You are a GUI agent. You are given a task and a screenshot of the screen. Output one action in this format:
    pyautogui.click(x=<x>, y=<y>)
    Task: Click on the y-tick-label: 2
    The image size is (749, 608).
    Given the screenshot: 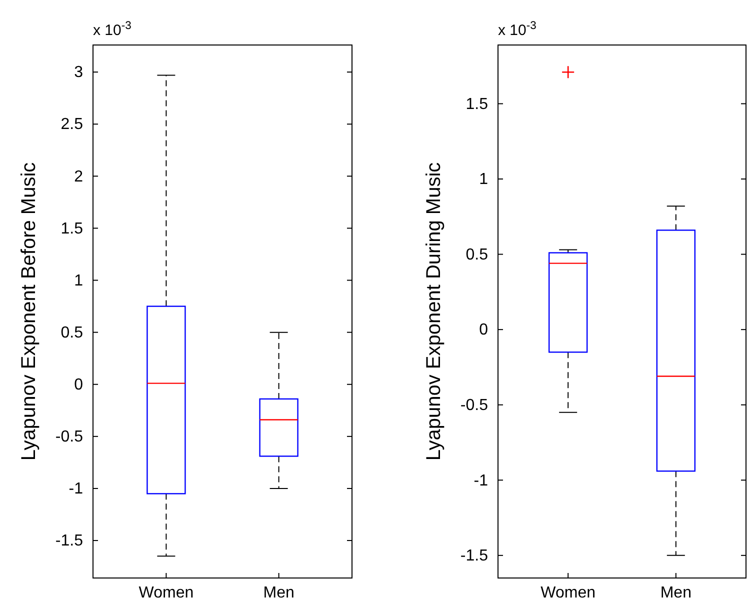 What is the action you would take?
    pyautogui.click(x=79, y=177)
    